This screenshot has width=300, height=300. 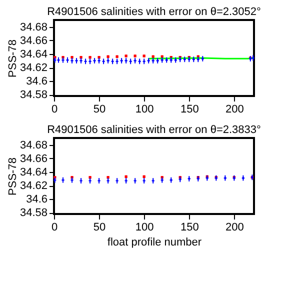 I want to click on x-axis-title: float profile number, so click(x=154, y=242).